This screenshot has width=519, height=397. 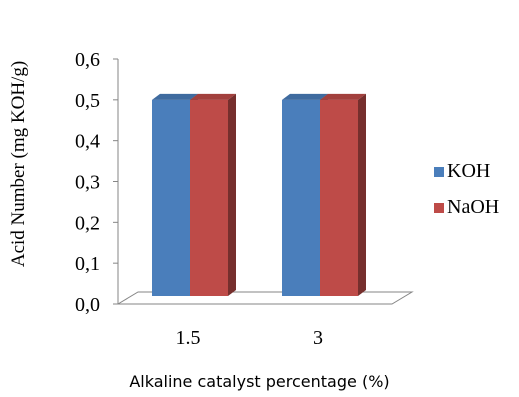 I want to click on x-axis-label: Alkaline catalyst percentage (%), so click(x=259, y=381).